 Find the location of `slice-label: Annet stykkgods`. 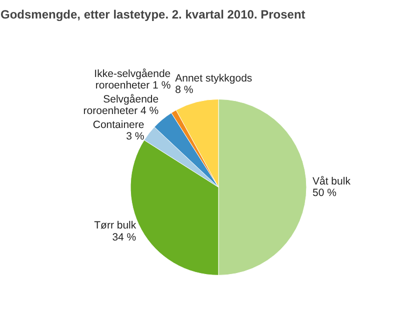

slice-label: Annet stykkgods is located at coordinates (213, 78).